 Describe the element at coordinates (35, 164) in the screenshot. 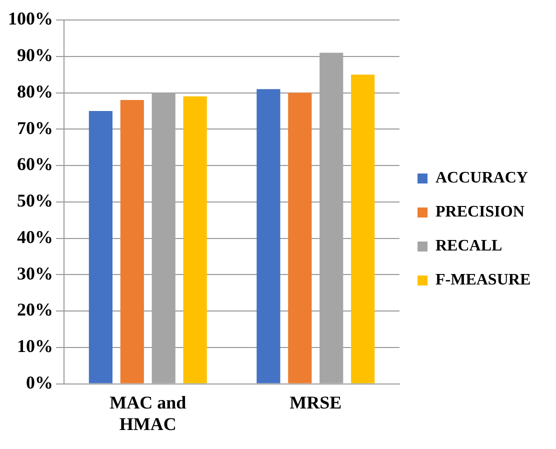

I see `y-tick-label: 60%` at that location.